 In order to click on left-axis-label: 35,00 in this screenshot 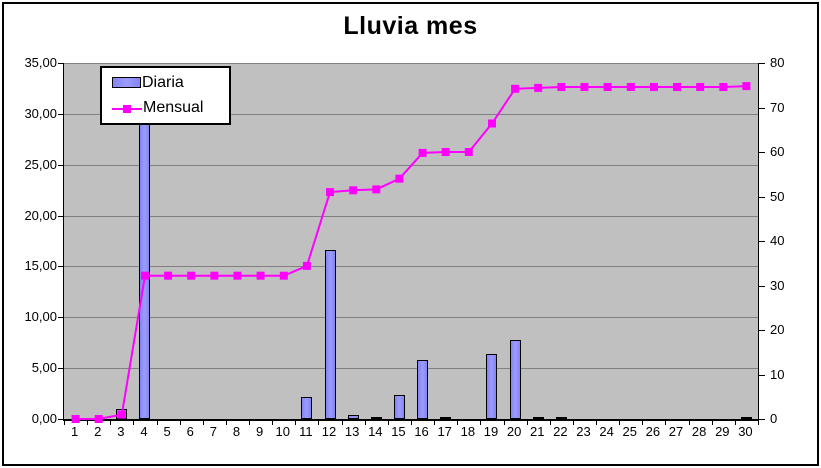, I will do `click(40, 62)`.